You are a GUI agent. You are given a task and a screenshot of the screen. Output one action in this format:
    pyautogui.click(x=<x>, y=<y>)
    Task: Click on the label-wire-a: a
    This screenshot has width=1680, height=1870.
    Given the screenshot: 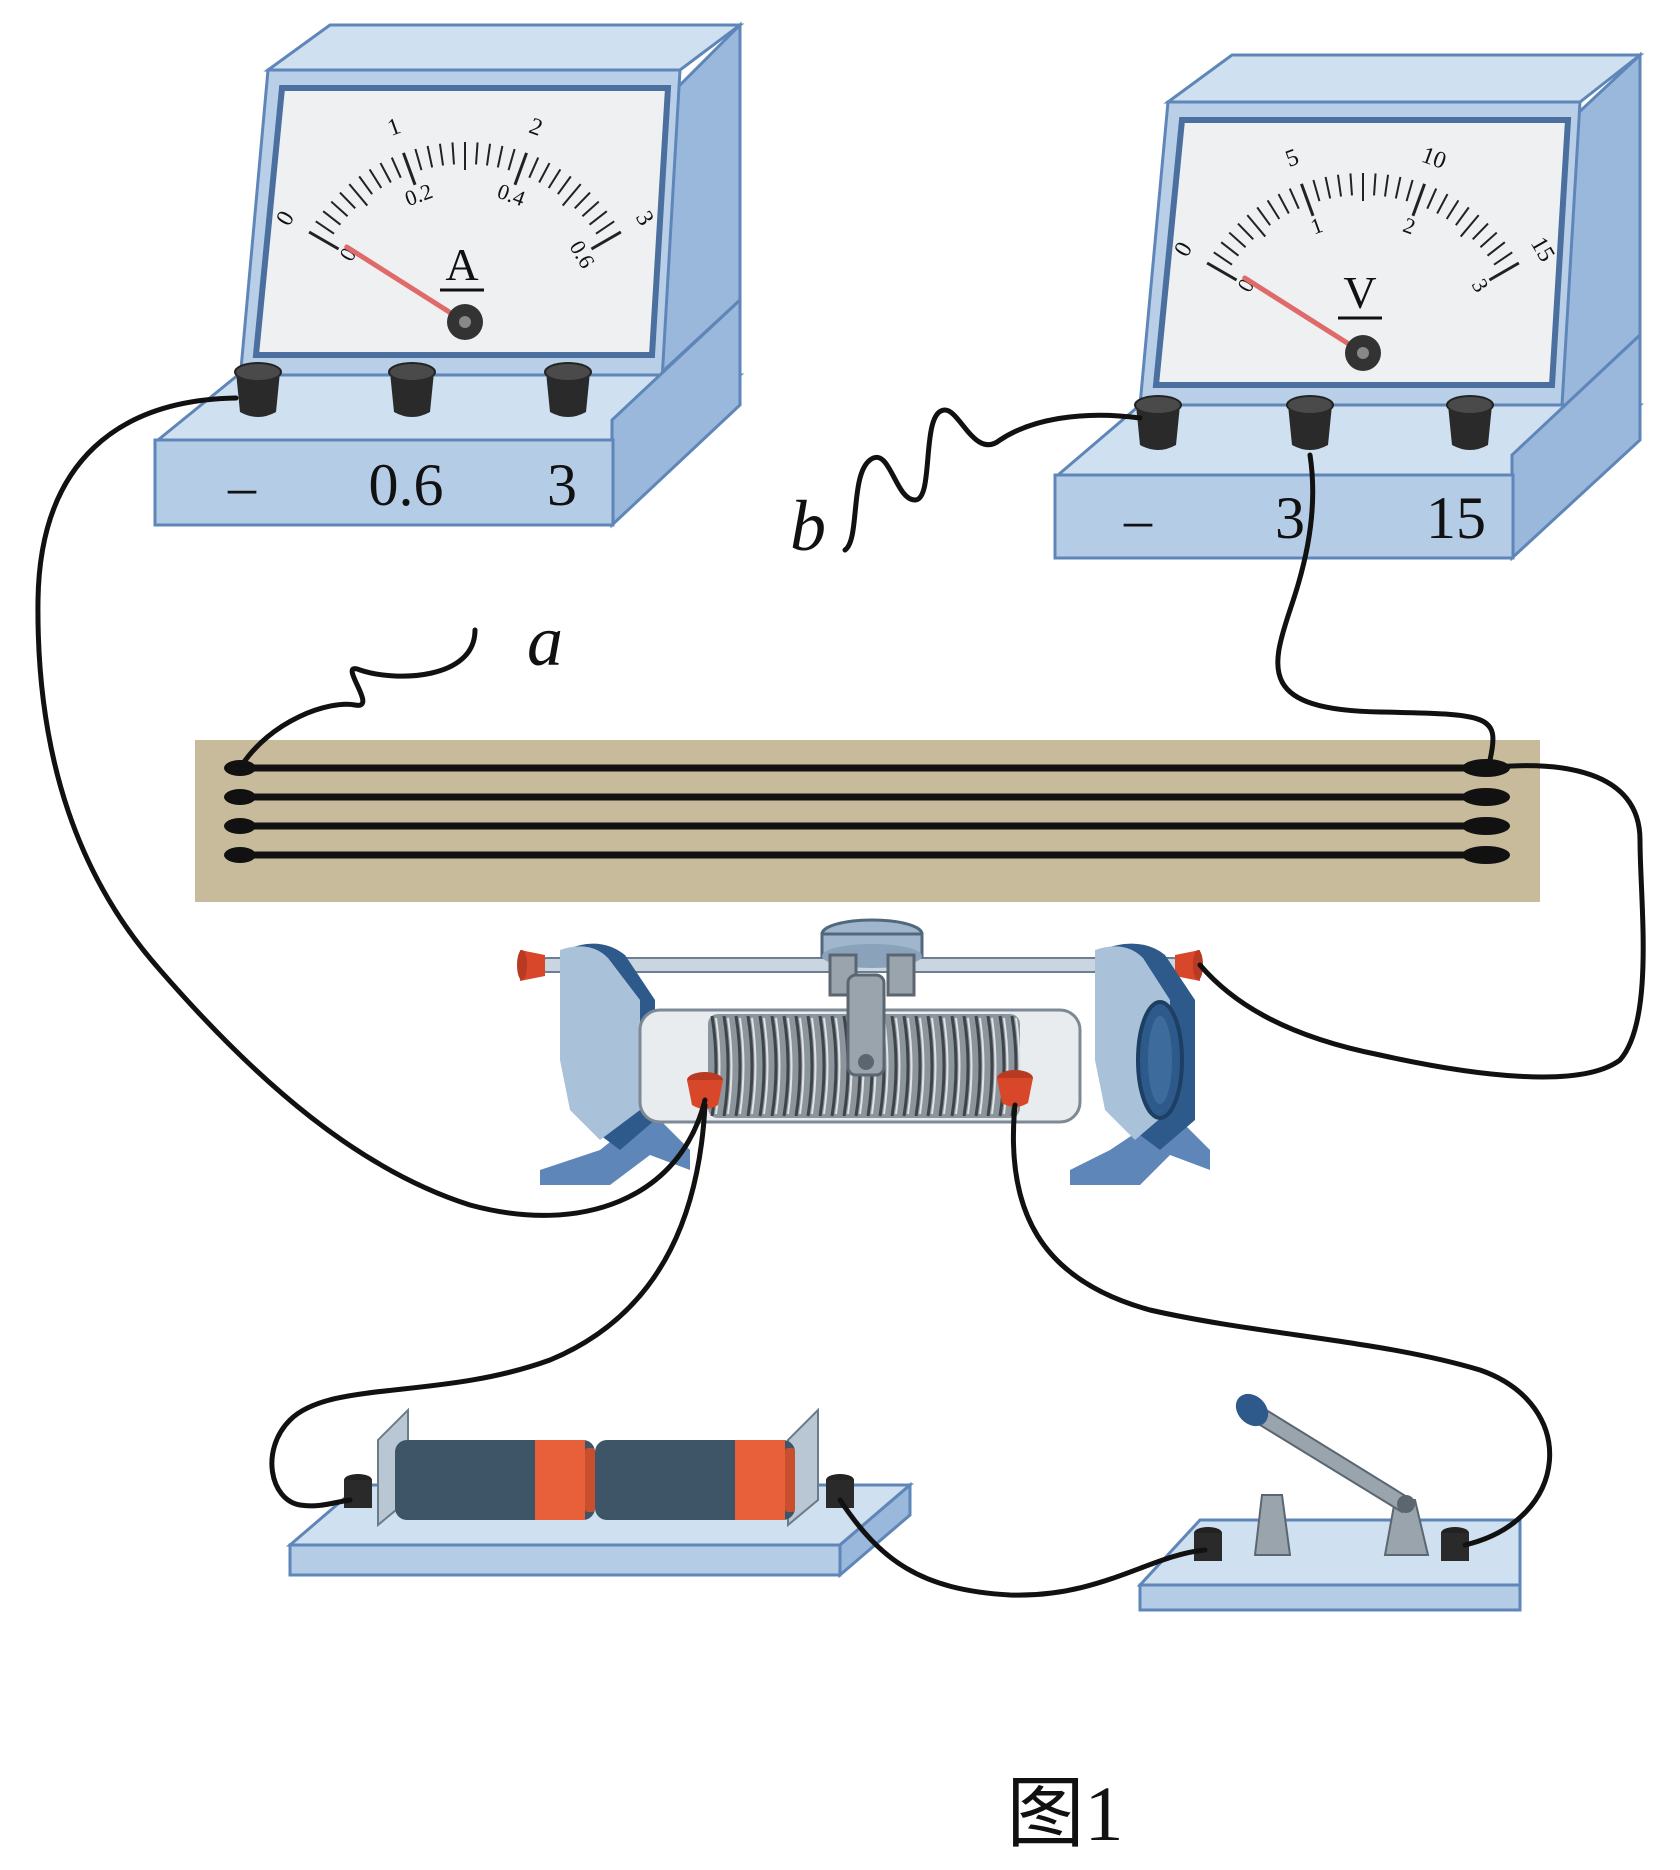 What is the action you would take?
    pyautogui.click(x=545, y=641)
    